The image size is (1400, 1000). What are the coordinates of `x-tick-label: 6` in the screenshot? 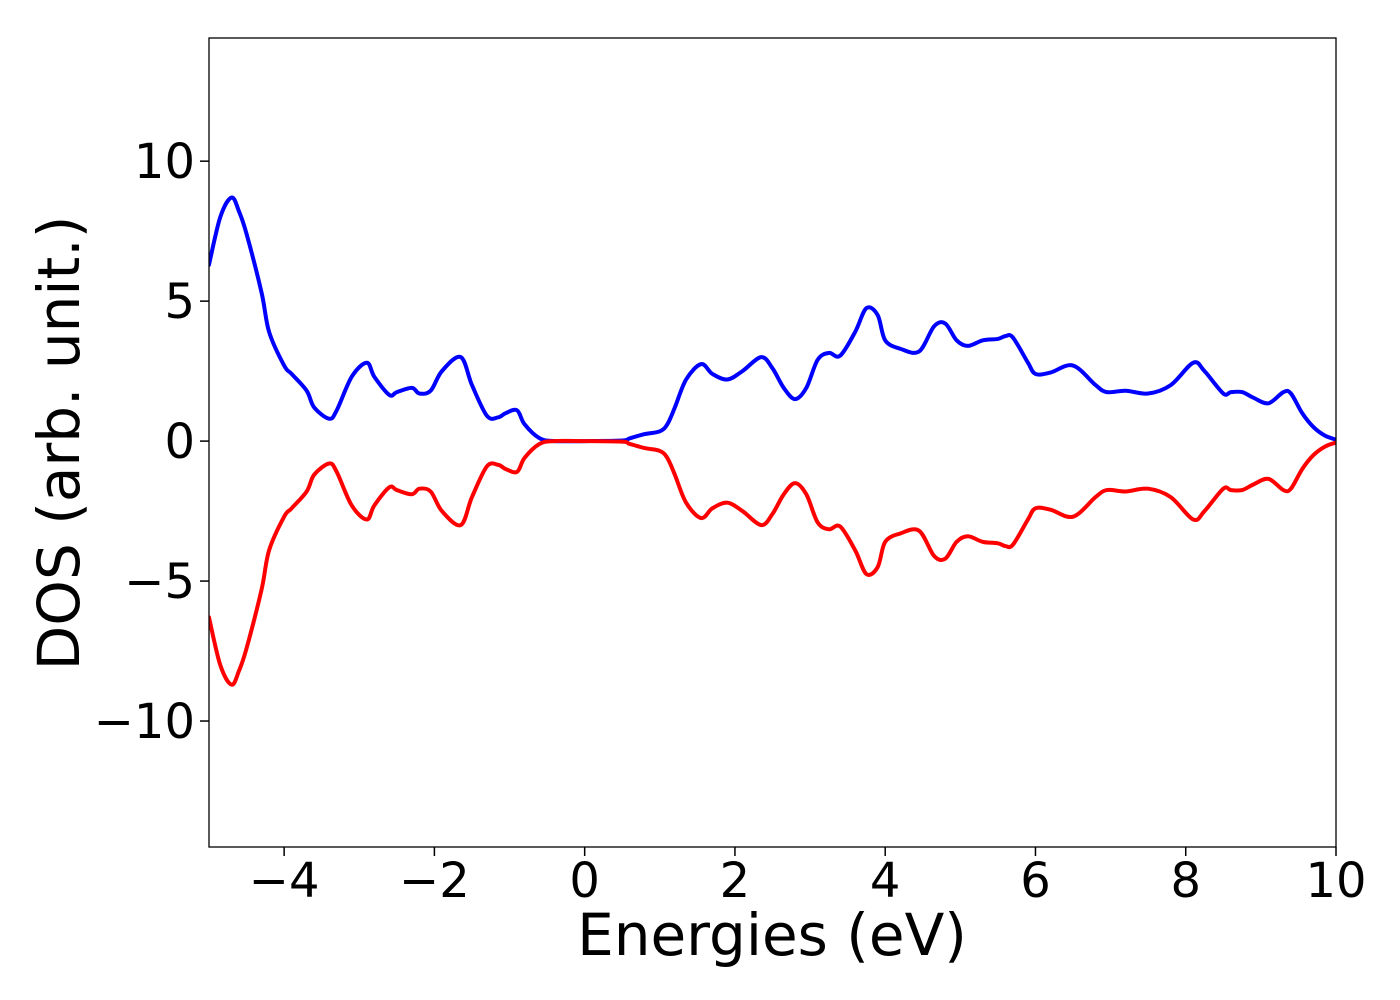 It's located at (1035, 881).